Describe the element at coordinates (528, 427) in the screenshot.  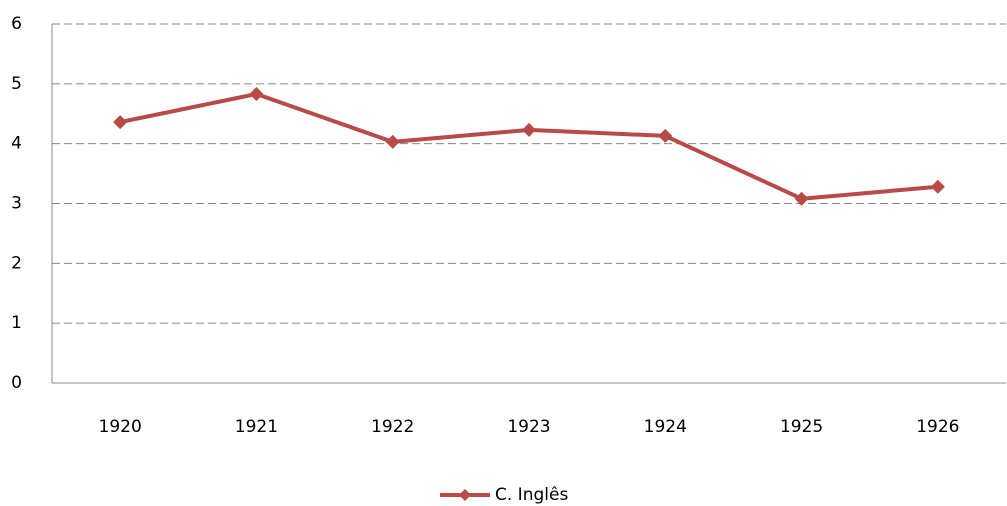
I see `x-tick-label: 1923` at that location.